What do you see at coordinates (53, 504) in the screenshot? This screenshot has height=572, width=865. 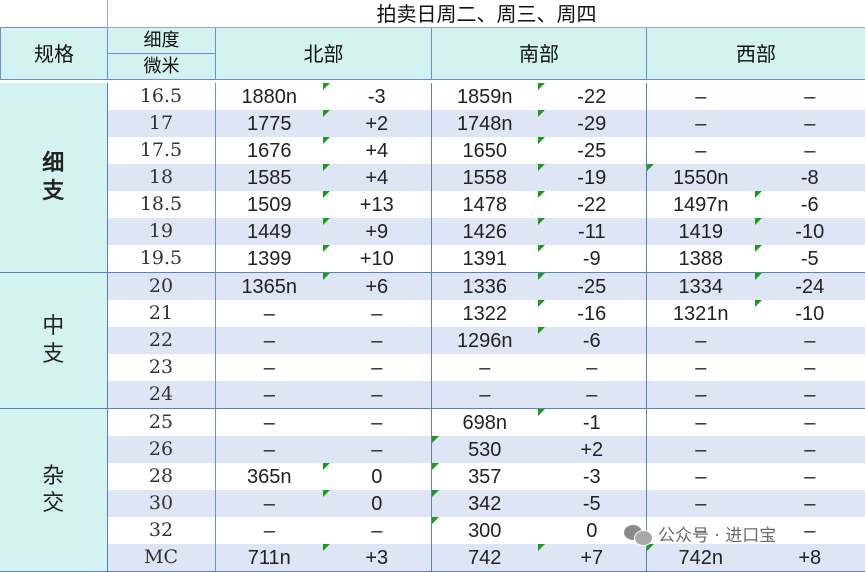 I see `group-label-line2: 交` at bounding box center [53, 504].